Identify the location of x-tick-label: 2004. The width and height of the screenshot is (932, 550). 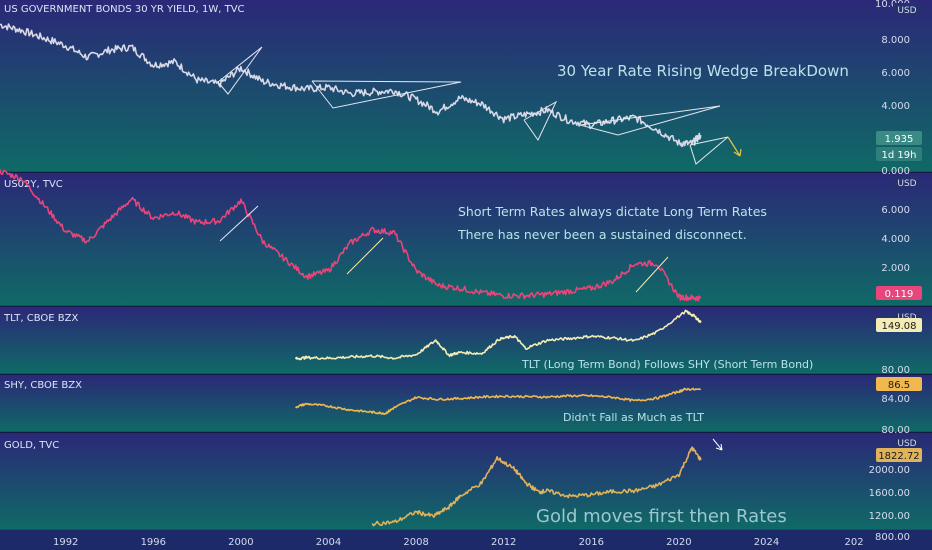
(328, 542).